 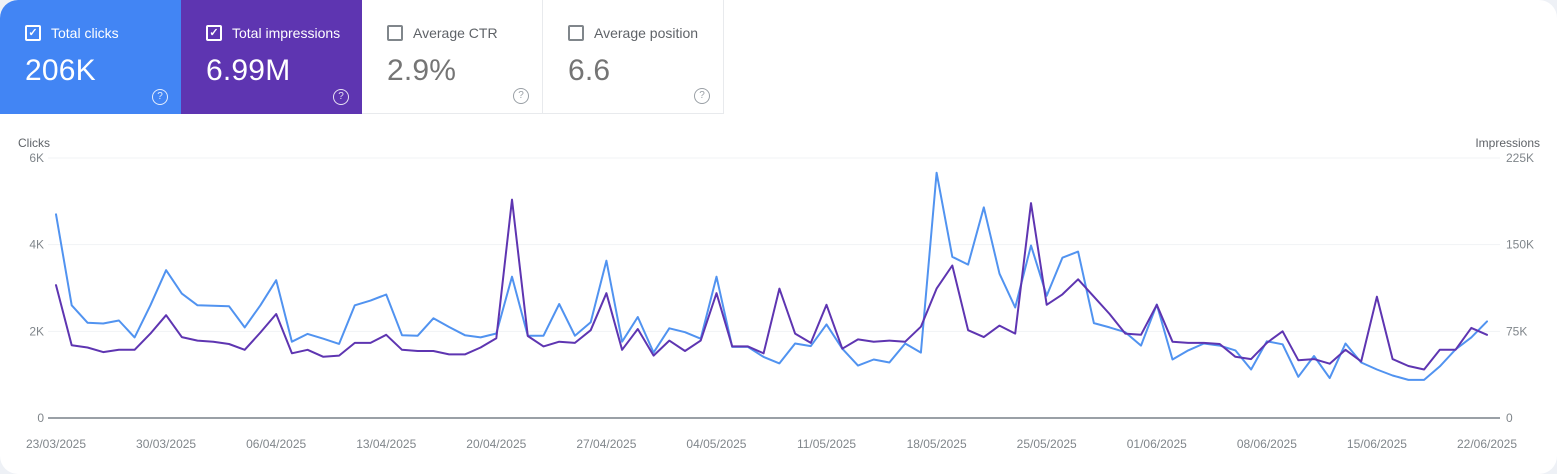 I want to click on right-axis-tick: 225K, so click(x=1520, y=158).